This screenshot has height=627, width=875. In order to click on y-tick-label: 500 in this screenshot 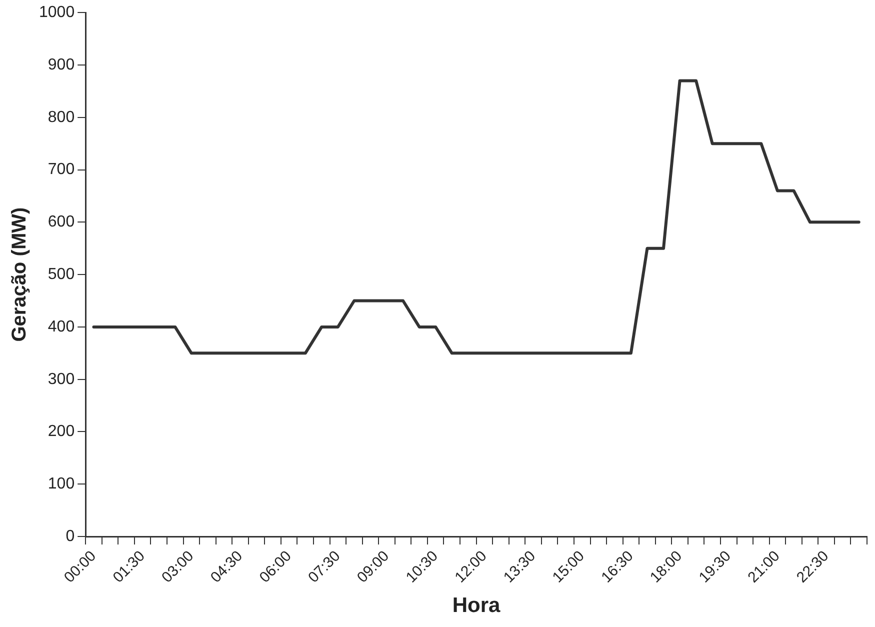, I will do `click(61, 274)`.